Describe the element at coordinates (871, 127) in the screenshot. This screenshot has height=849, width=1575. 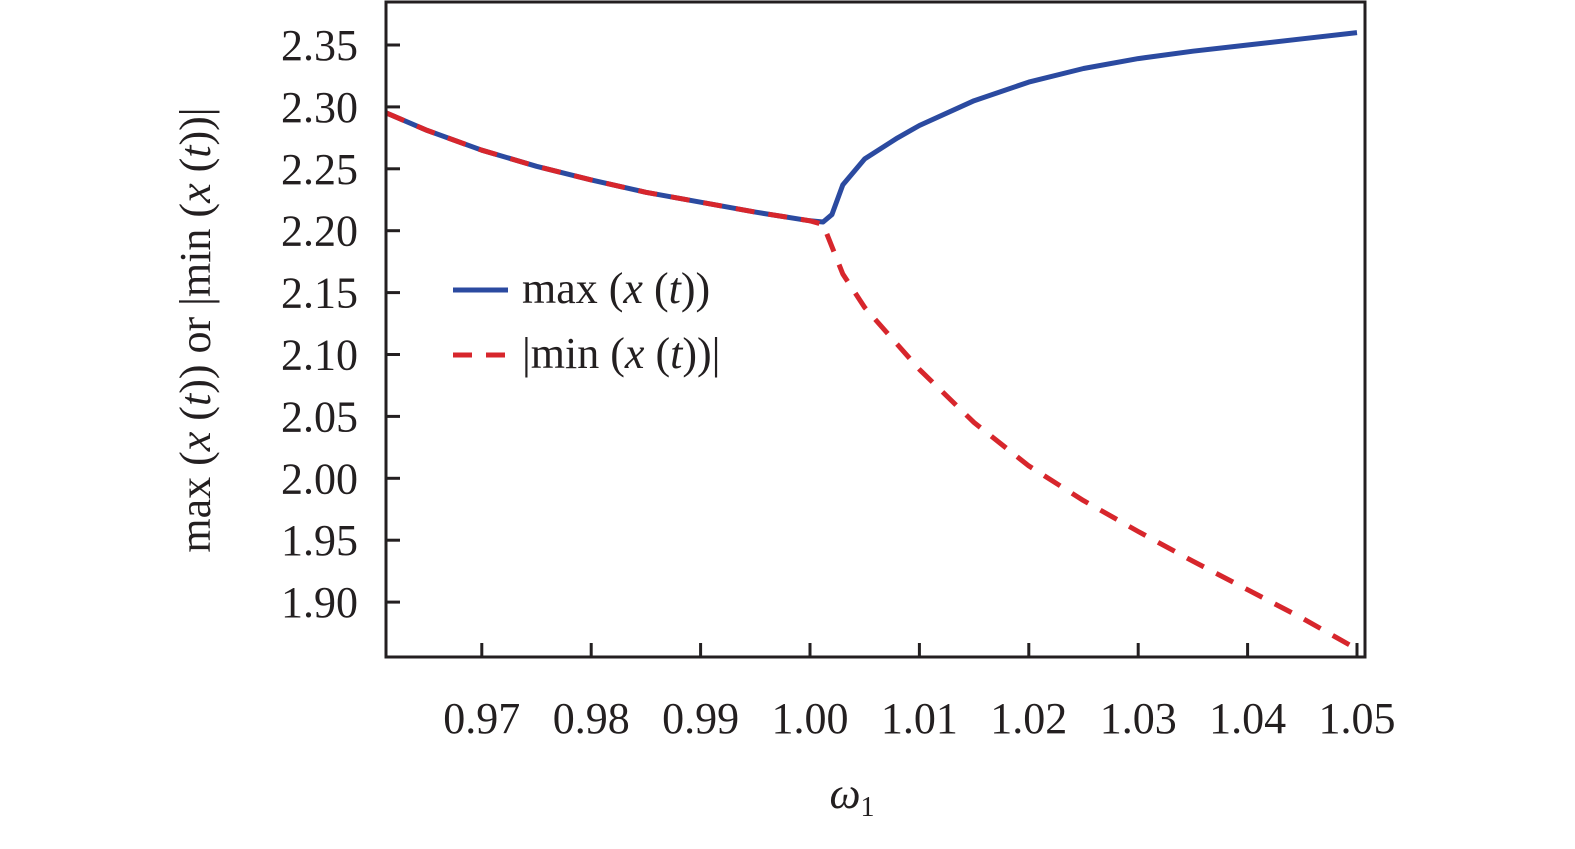
I see `series-line-max` at that location.